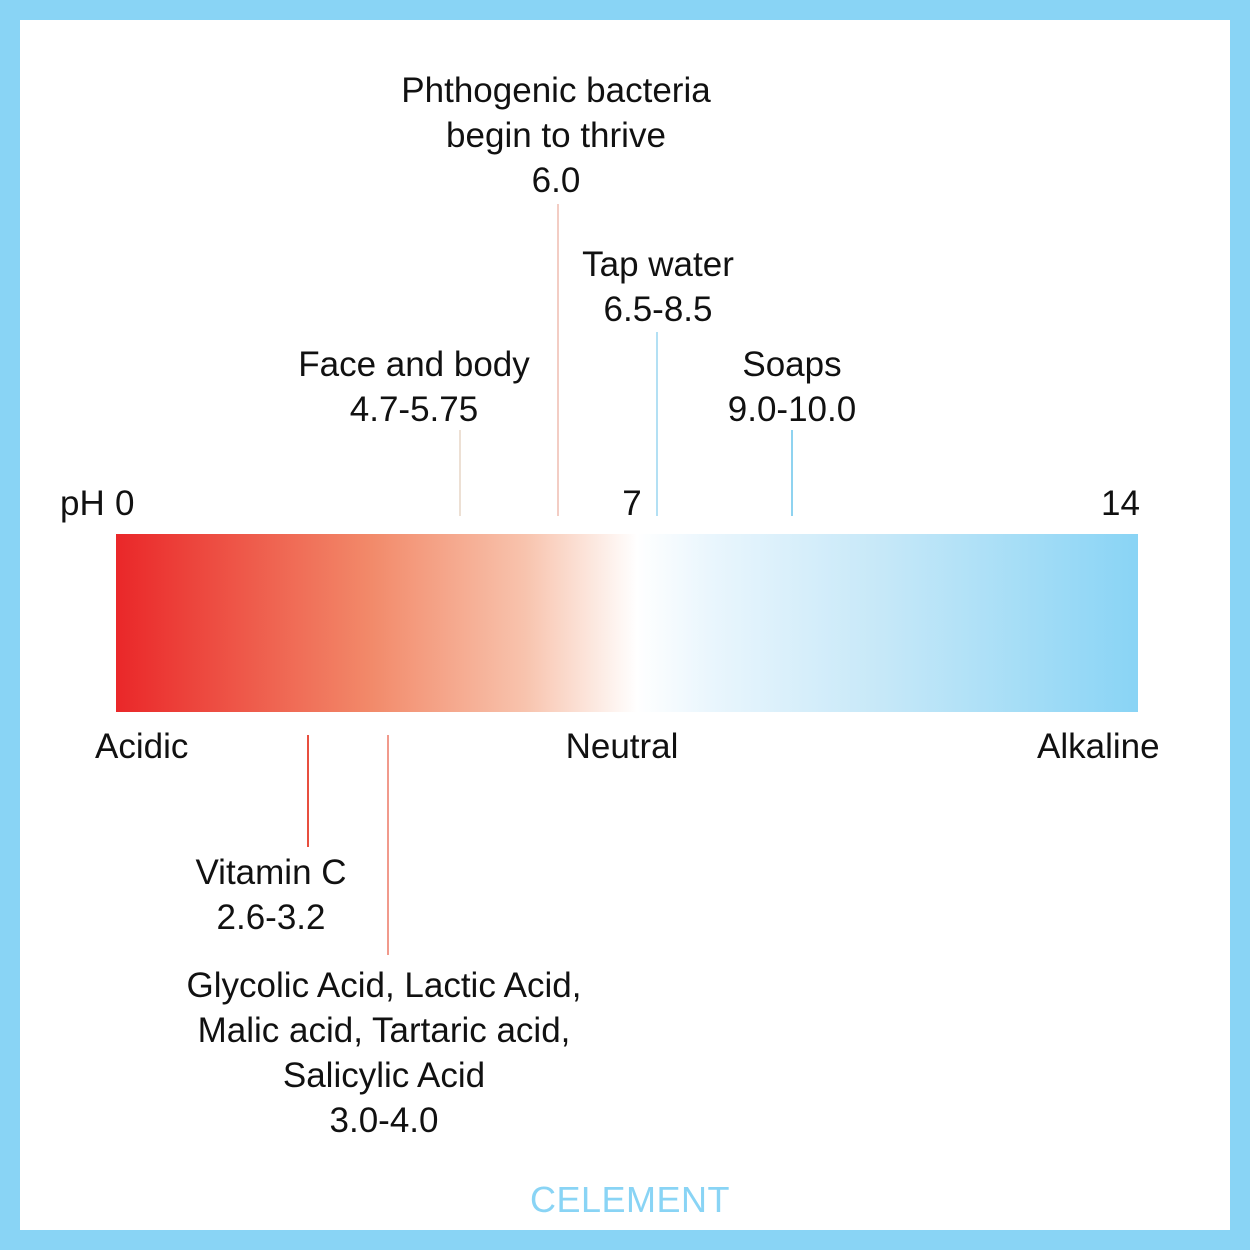 Image resolution: width=1250 pixels, height=1250 pixels. What do you see at coordinates (125, 503) in the screenshot?
I see `scale-tick-min: 0` at bounding box center [125, 503].